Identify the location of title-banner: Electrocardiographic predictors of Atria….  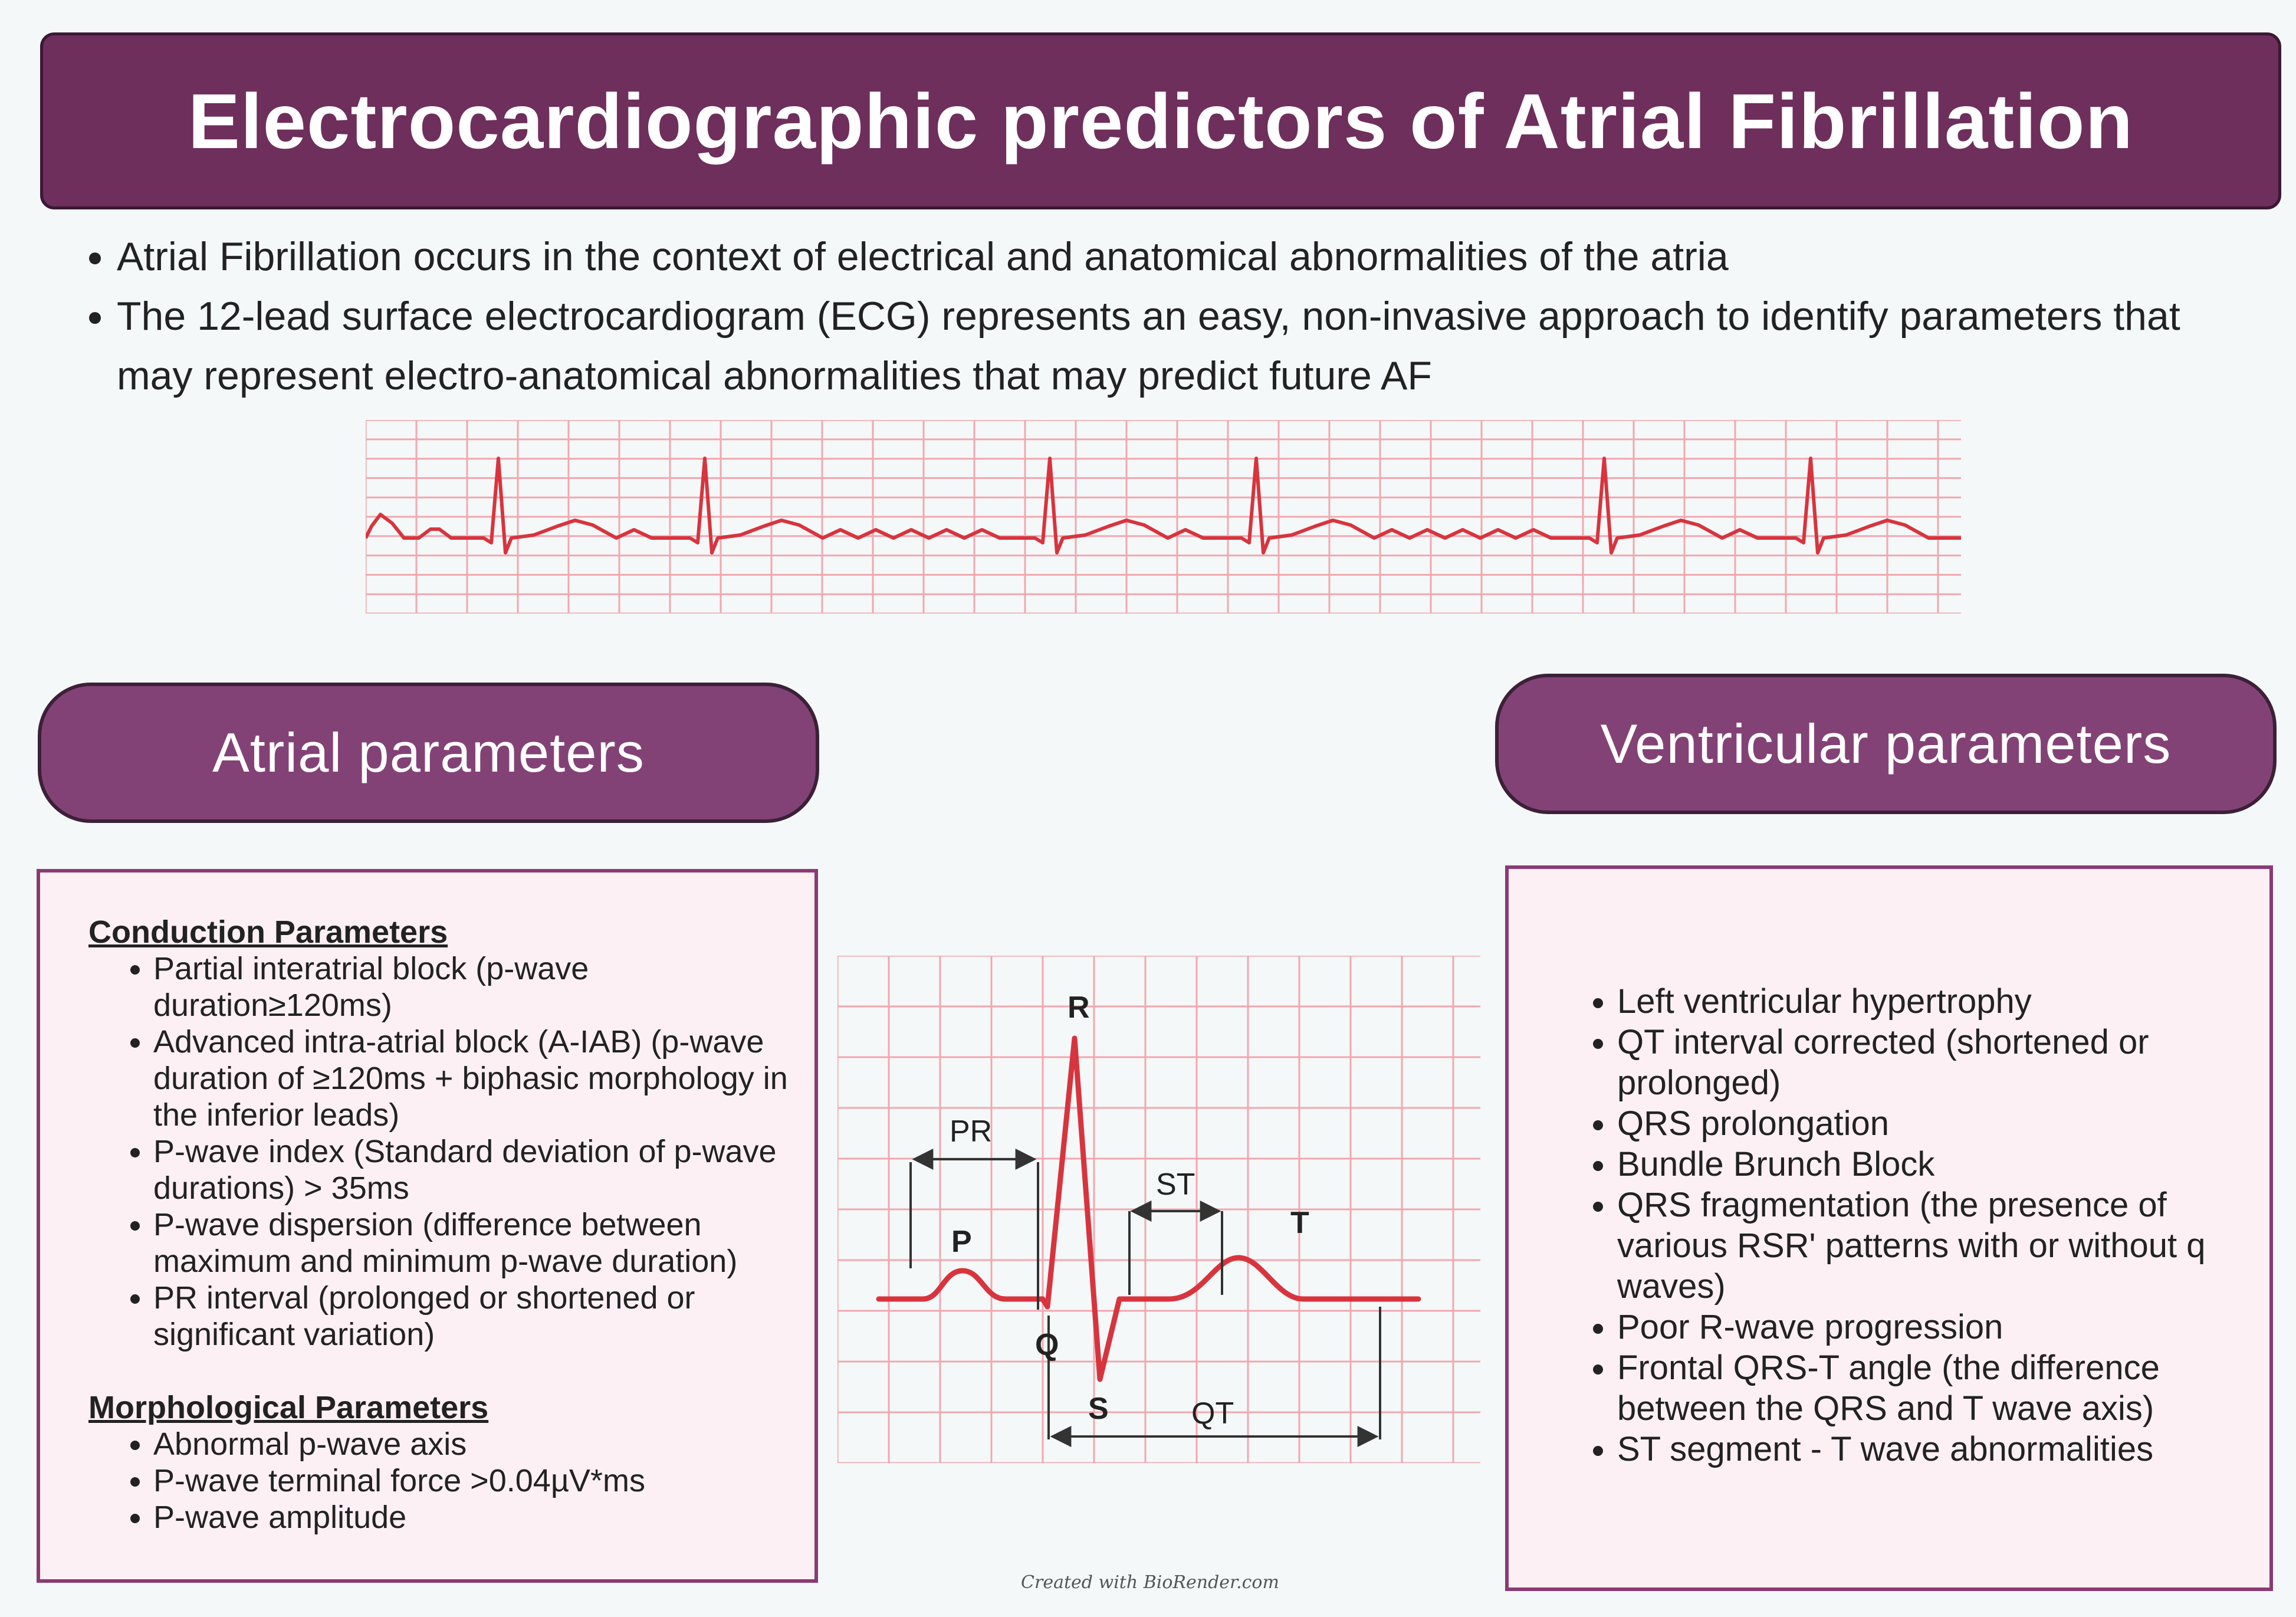
(1160, 120).